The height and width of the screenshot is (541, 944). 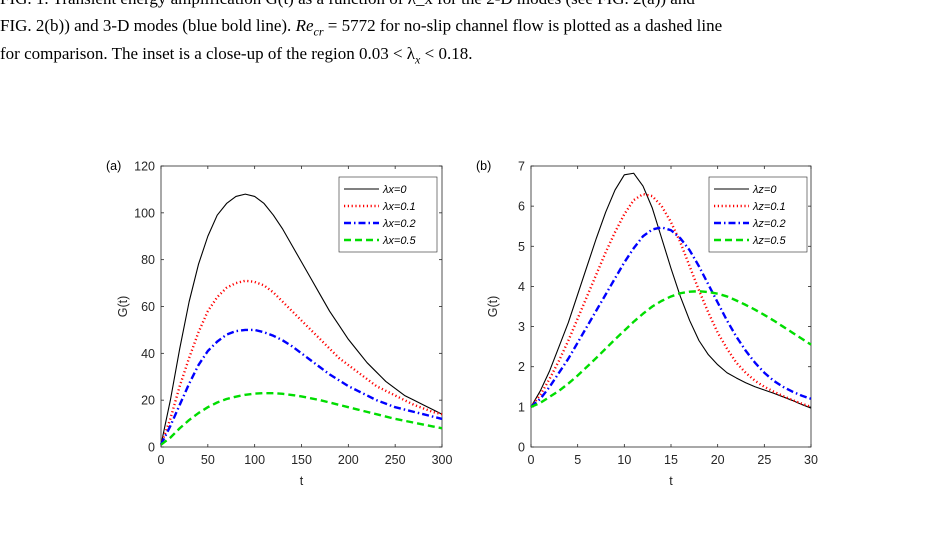 What do you see at coordinates (151, 448) in the screenshot?
I see `panel-a-ytick-label: 0` at bounding box center [151, 448].